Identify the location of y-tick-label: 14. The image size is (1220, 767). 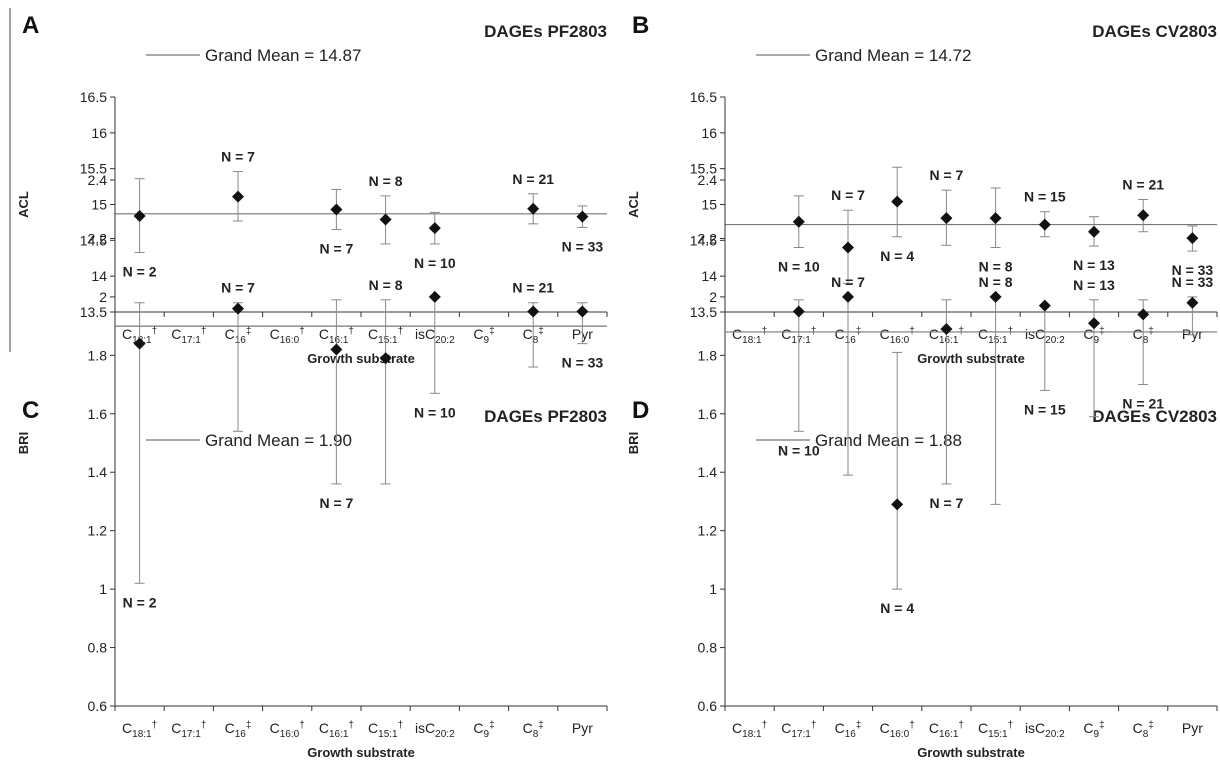
(99, 276).